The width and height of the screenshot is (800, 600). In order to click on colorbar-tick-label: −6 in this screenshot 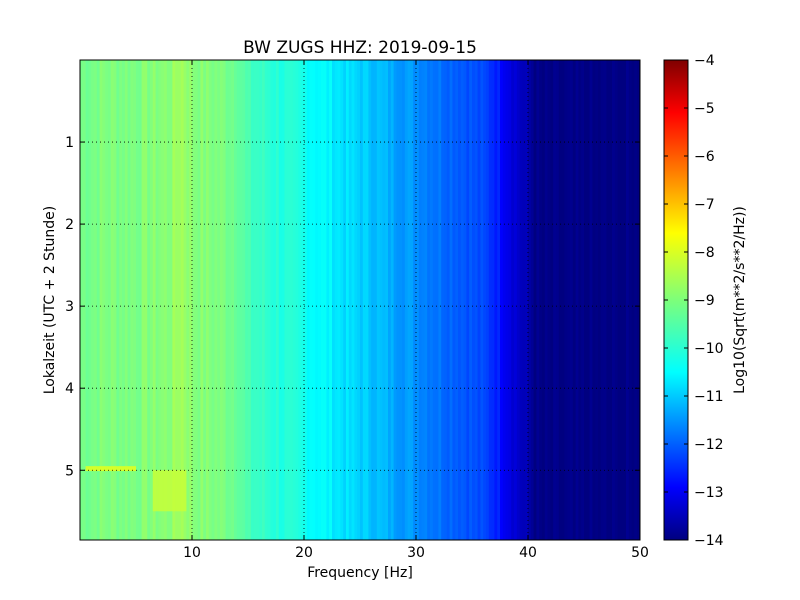, I will do `click(704, 157)`.